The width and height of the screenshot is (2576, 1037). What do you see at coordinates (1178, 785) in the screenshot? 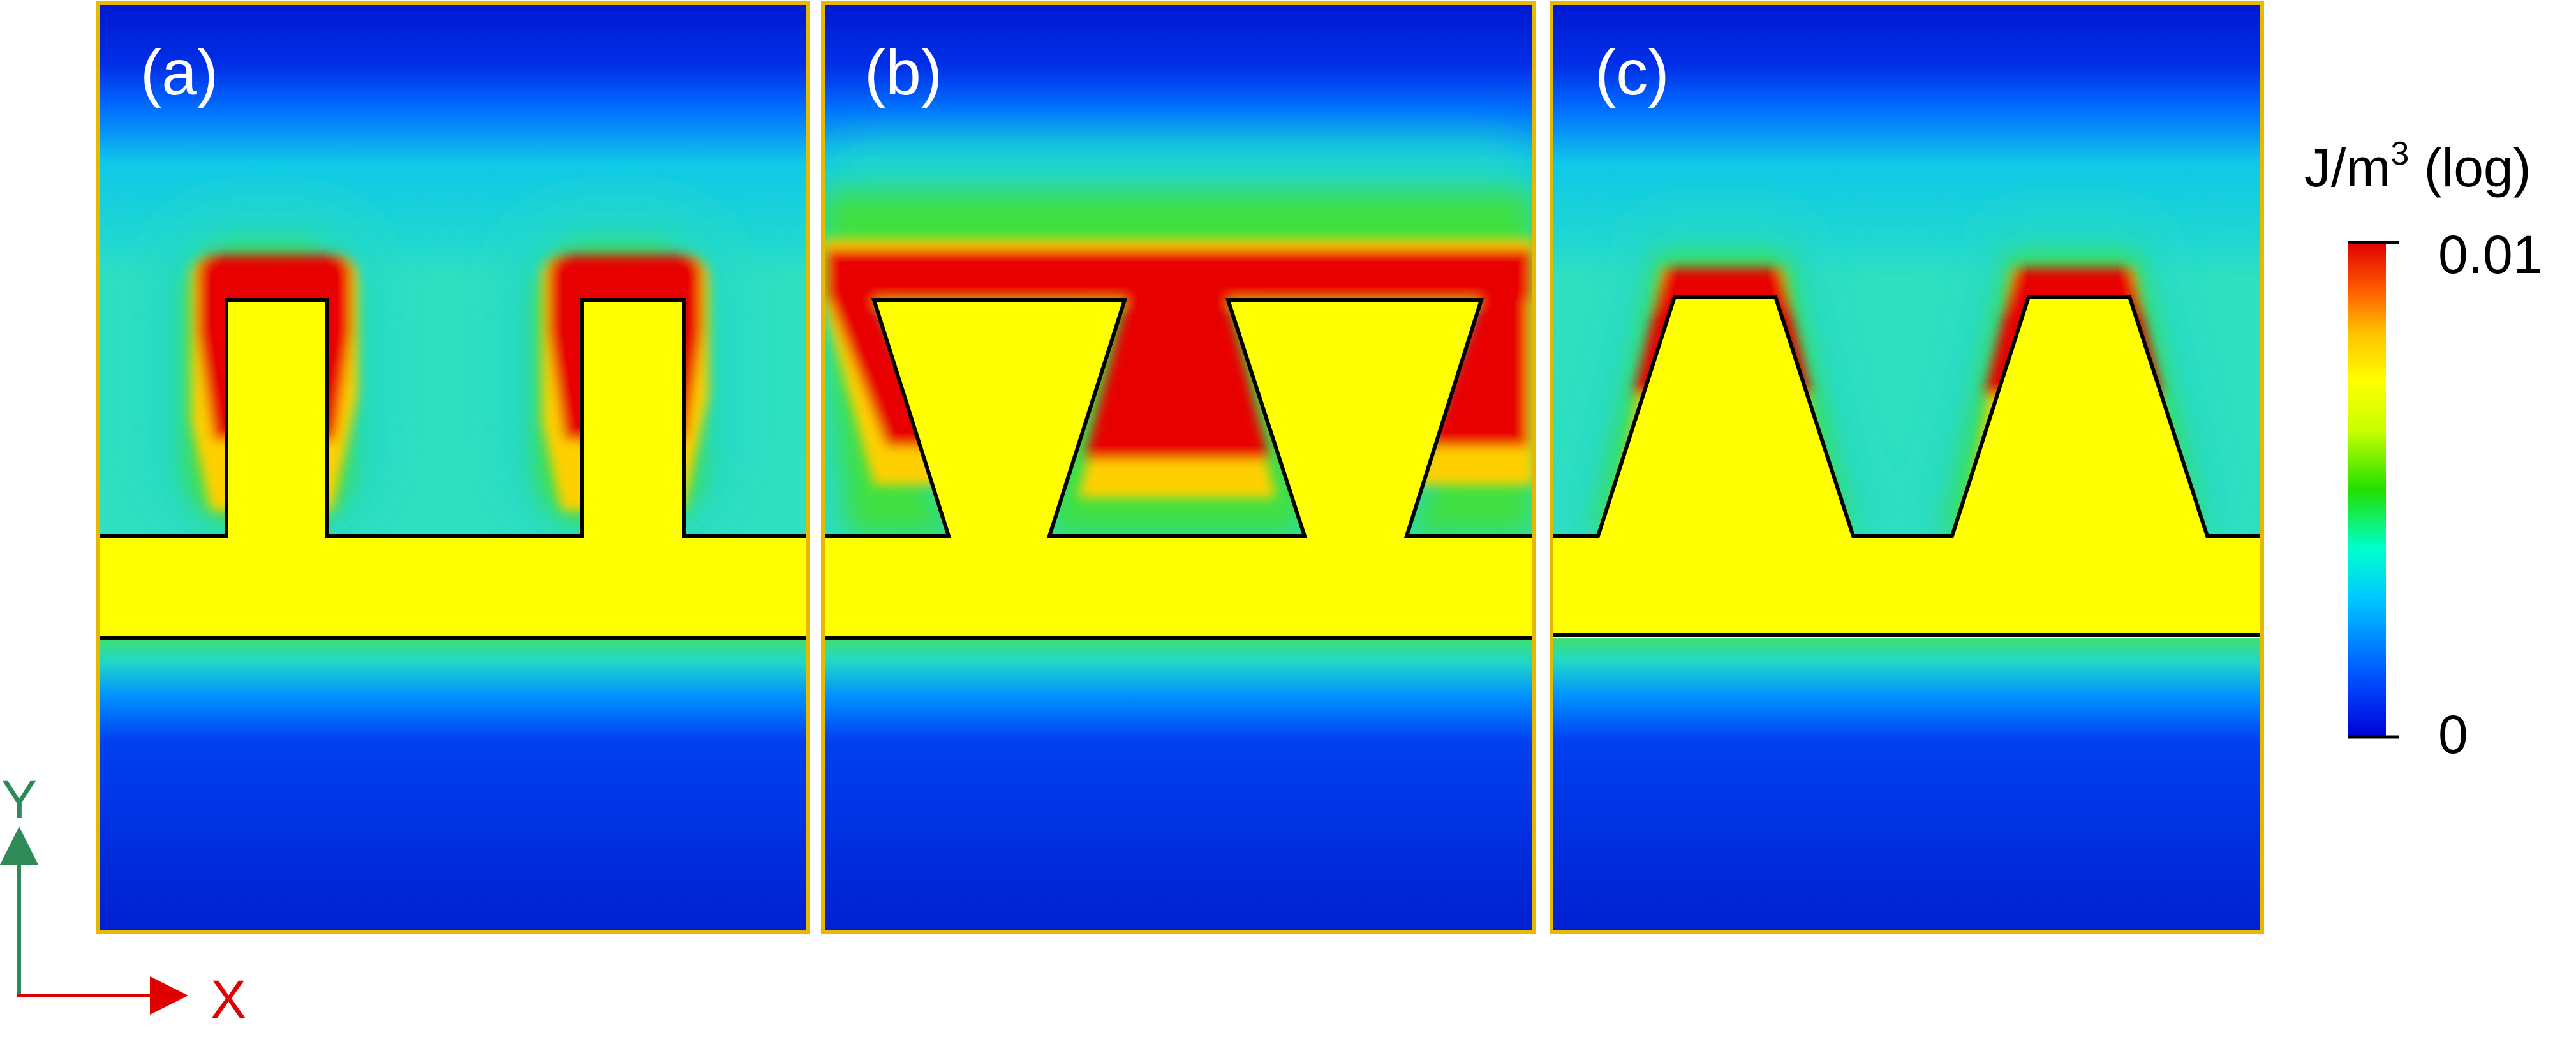
I see `panel-b-field-below` at bounding box center [1178, 785].